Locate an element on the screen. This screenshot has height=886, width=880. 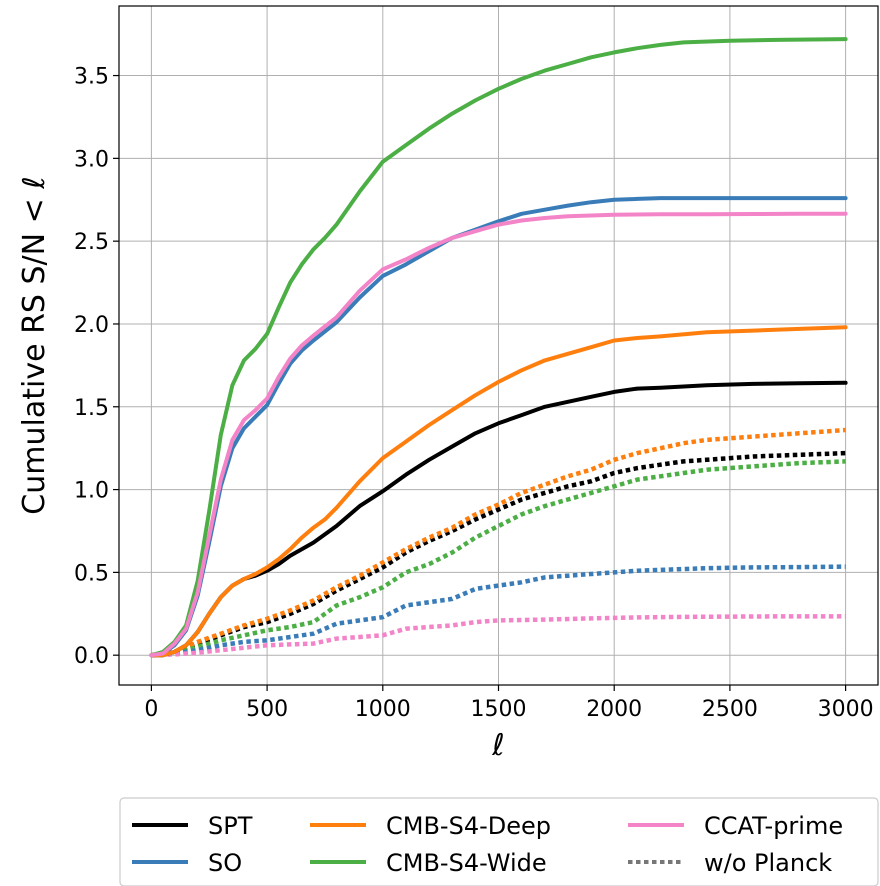
legend-label: CMB-S4-Wide is located at coordinates (466, 863).